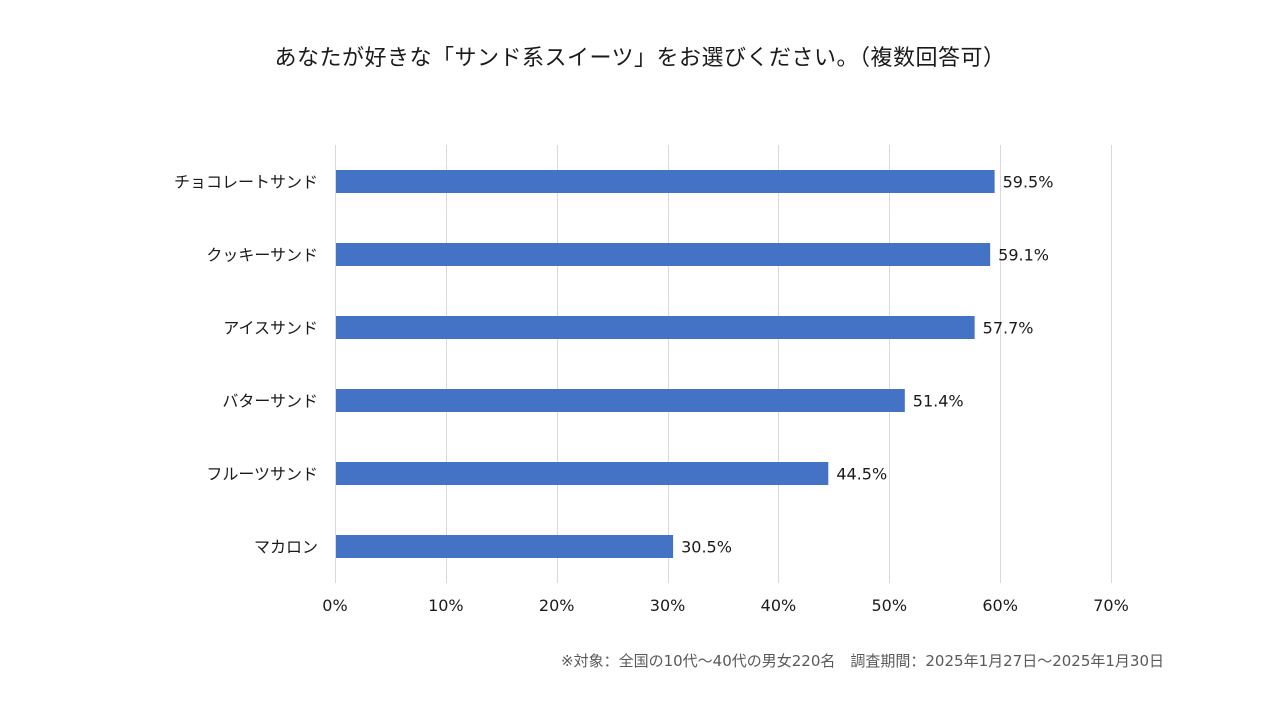  What do you see at coordinates (270, 328) in the screenshot?
I see `category-label-2: アイスサンド` at bounding box center [270, 328].